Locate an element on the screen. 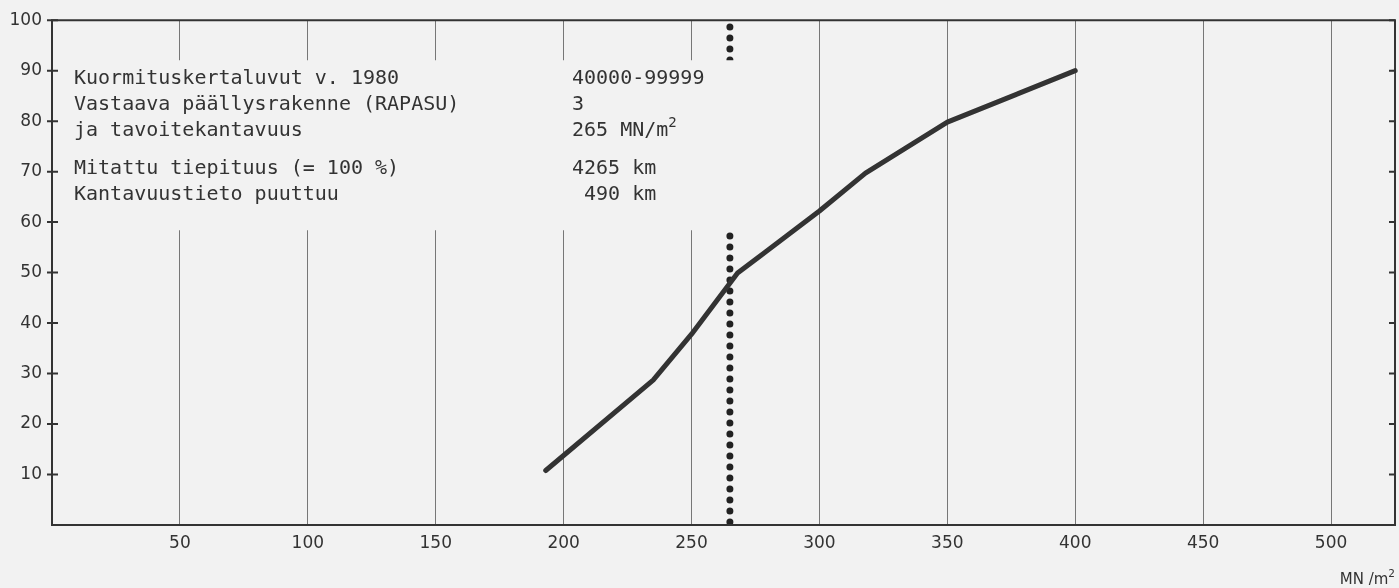 This screenshot has width=1399, height=588. annotation: Kuormituskertaluvut v. 1980 is located at coordinates (237, 77).